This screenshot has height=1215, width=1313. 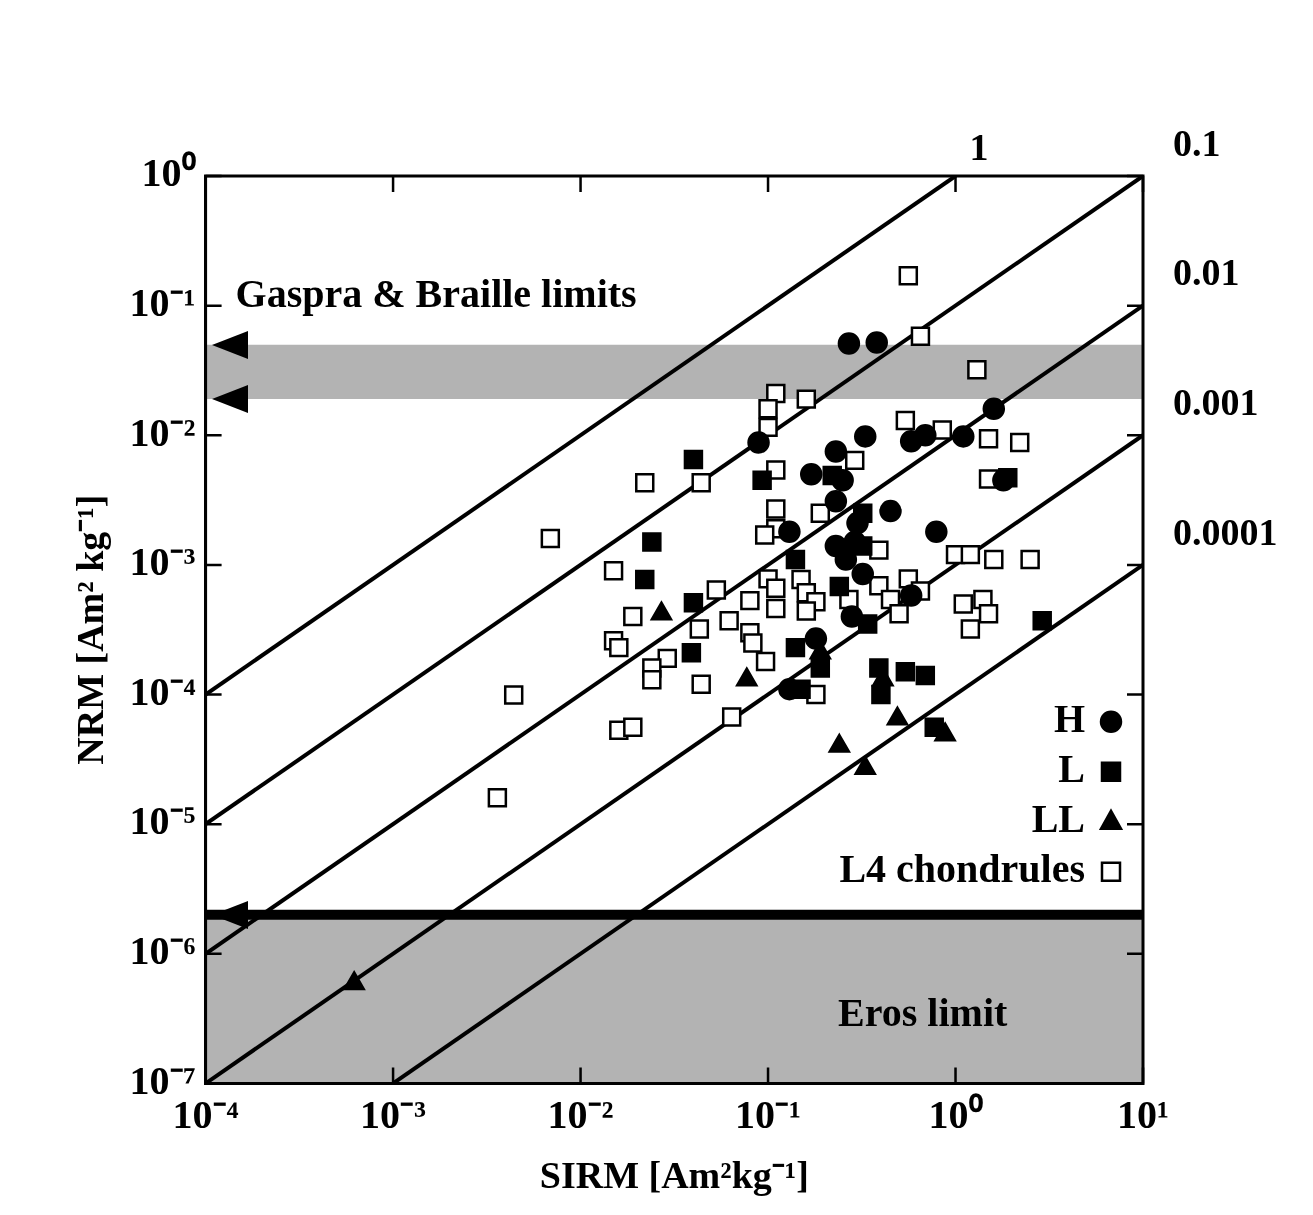 I want to click on series-label: 0.001, so click(x=1216, y=402).